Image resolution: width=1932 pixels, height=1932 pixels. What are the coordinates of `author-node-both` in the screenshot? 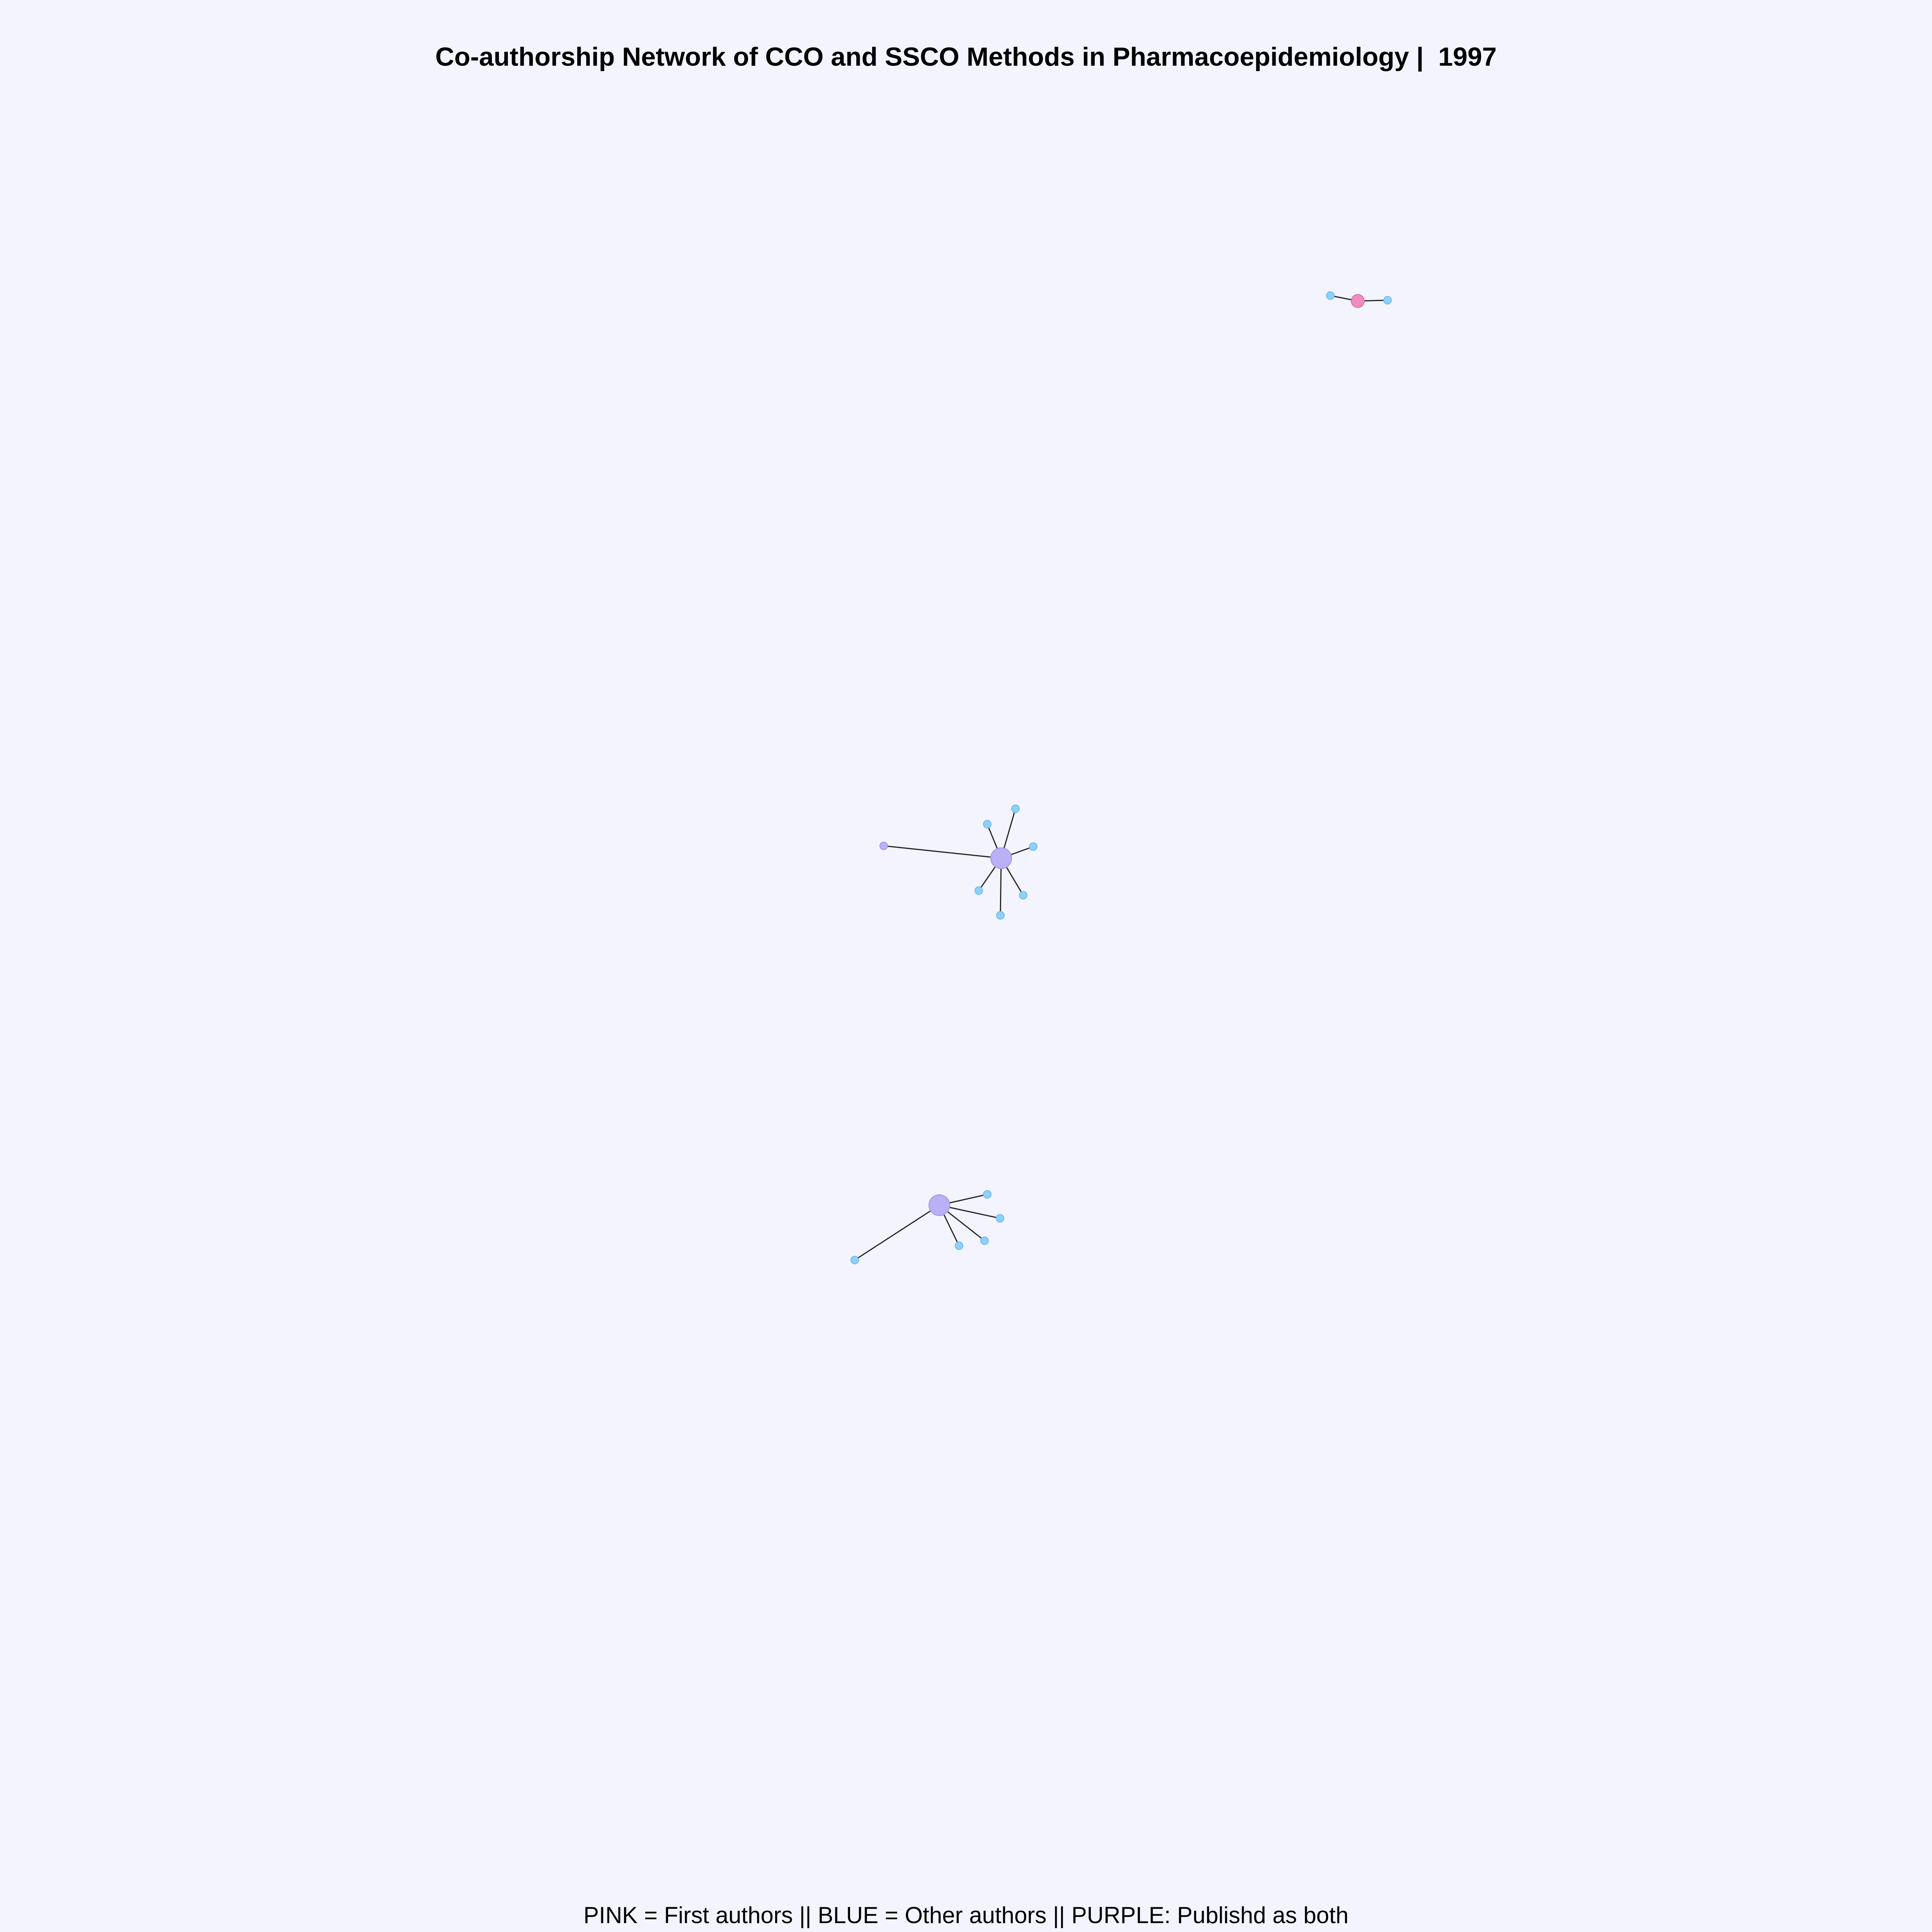 It's located at (884, 846).